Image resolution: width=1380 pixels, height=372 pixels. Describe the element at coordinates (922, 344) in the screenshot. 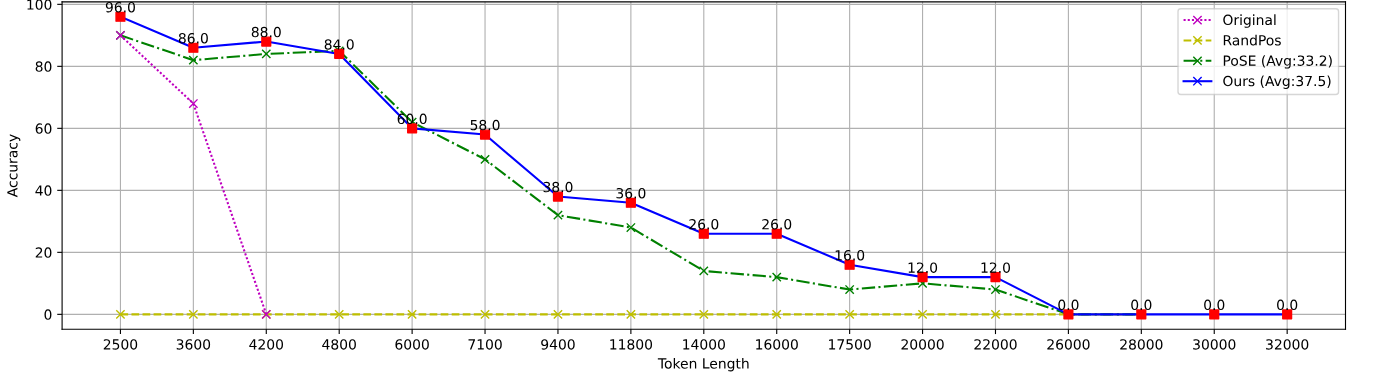

I see `x-tick-label: 20000` at that location.